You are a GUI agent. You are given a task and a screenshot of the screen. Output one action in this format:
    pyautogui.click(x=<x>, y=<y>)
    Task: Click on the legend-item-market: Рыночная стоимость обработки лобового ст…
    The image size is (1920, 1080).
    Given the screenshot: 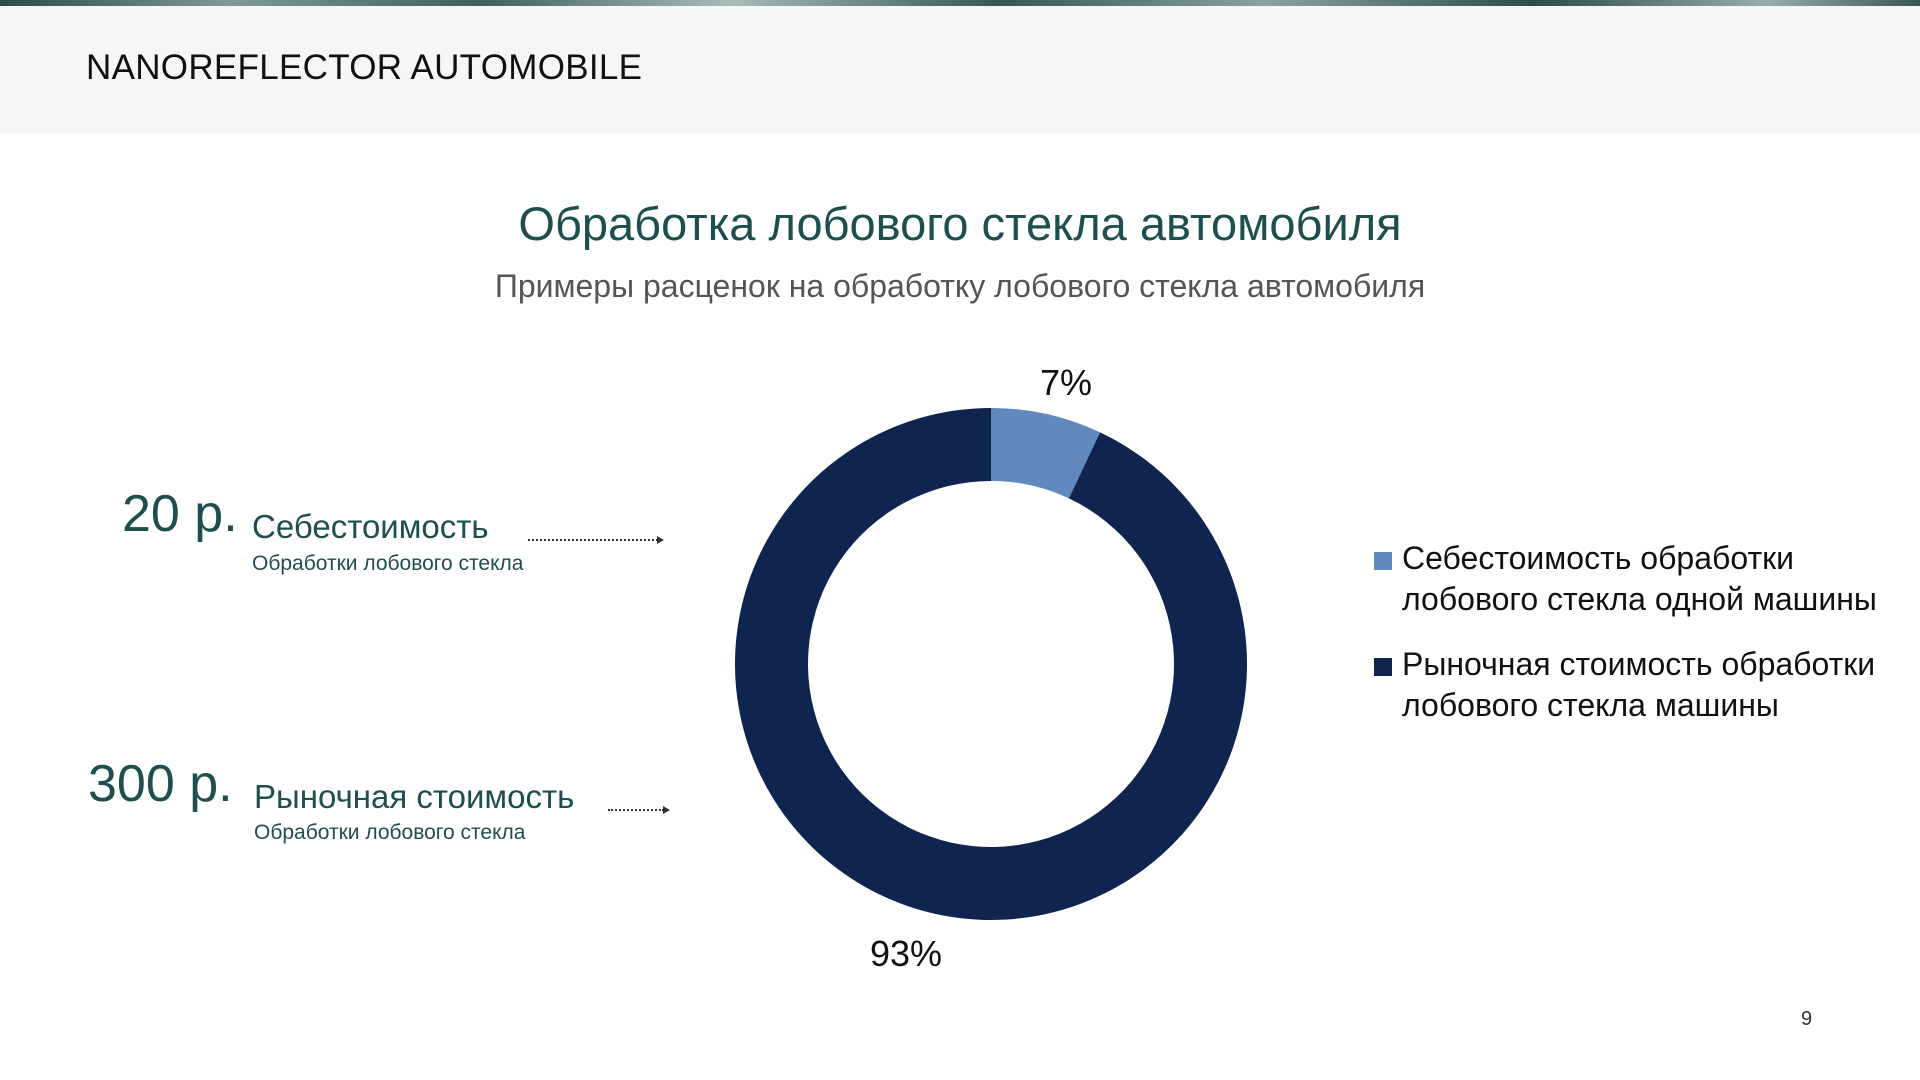 What is the action you would take?
    pyautogui.click(x=1634, y=685)
    